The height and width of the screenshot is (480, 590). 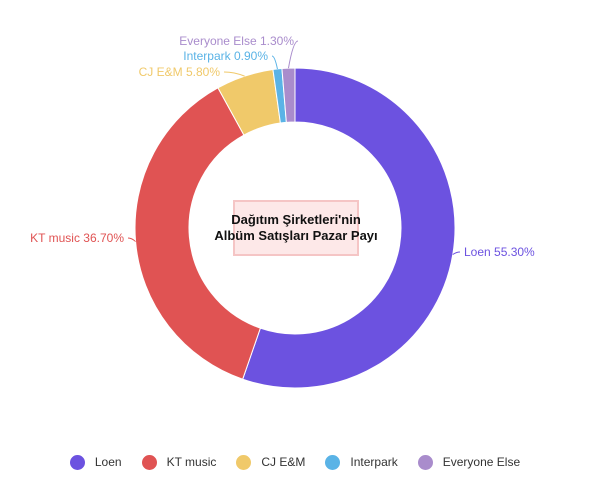 I want to click on legend-label-kt-music: KT music, so click(x=191, y=462).